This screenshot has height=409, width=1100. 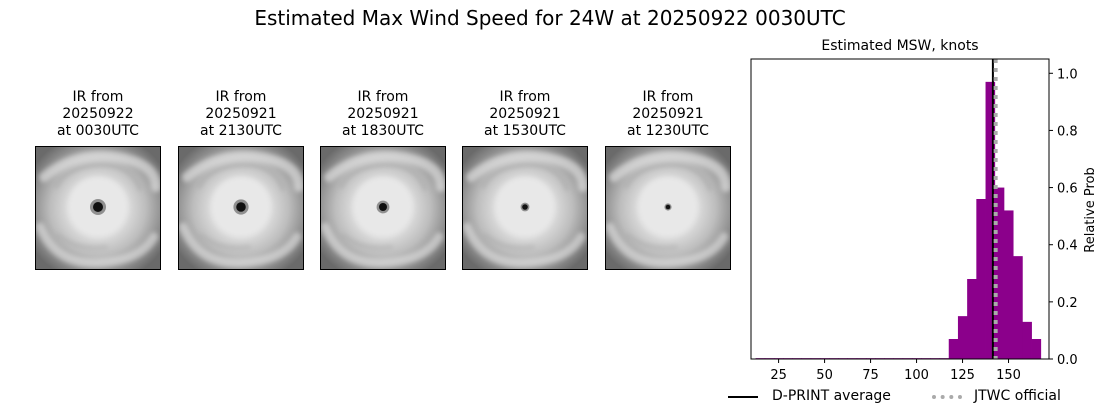 I want to click on ir-caption-time: at 1830UTC, so click(x=383, y=131).